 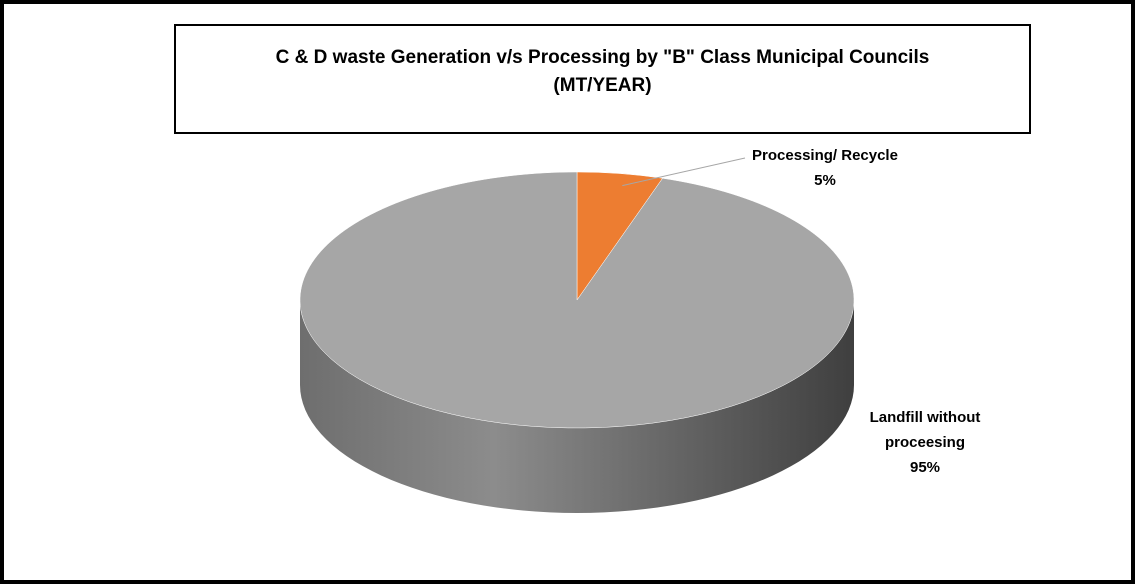 I want to click on slice-value: 5%, so click(x=825, y=180).